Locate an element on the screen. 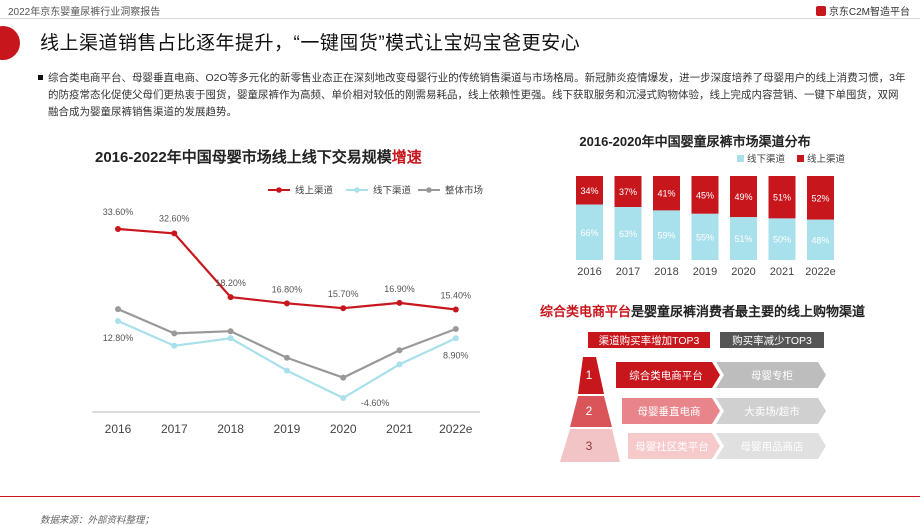 The image size is (920, 526). data-label-offline-6: 8.90% is located at coordinates (456, 355).